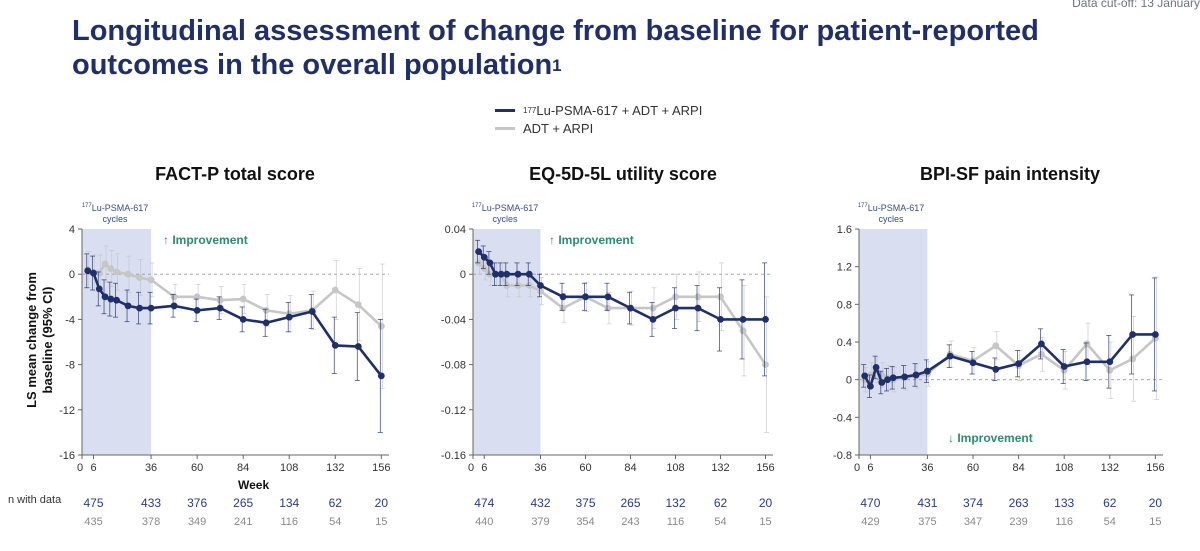 Image resolution: width=1200 pixels, height=551 pixels. What do you see at coordinates (484, 503) in the screenshot?
I see `n-series1-1-0: 474` at bounding box center [484, 503].